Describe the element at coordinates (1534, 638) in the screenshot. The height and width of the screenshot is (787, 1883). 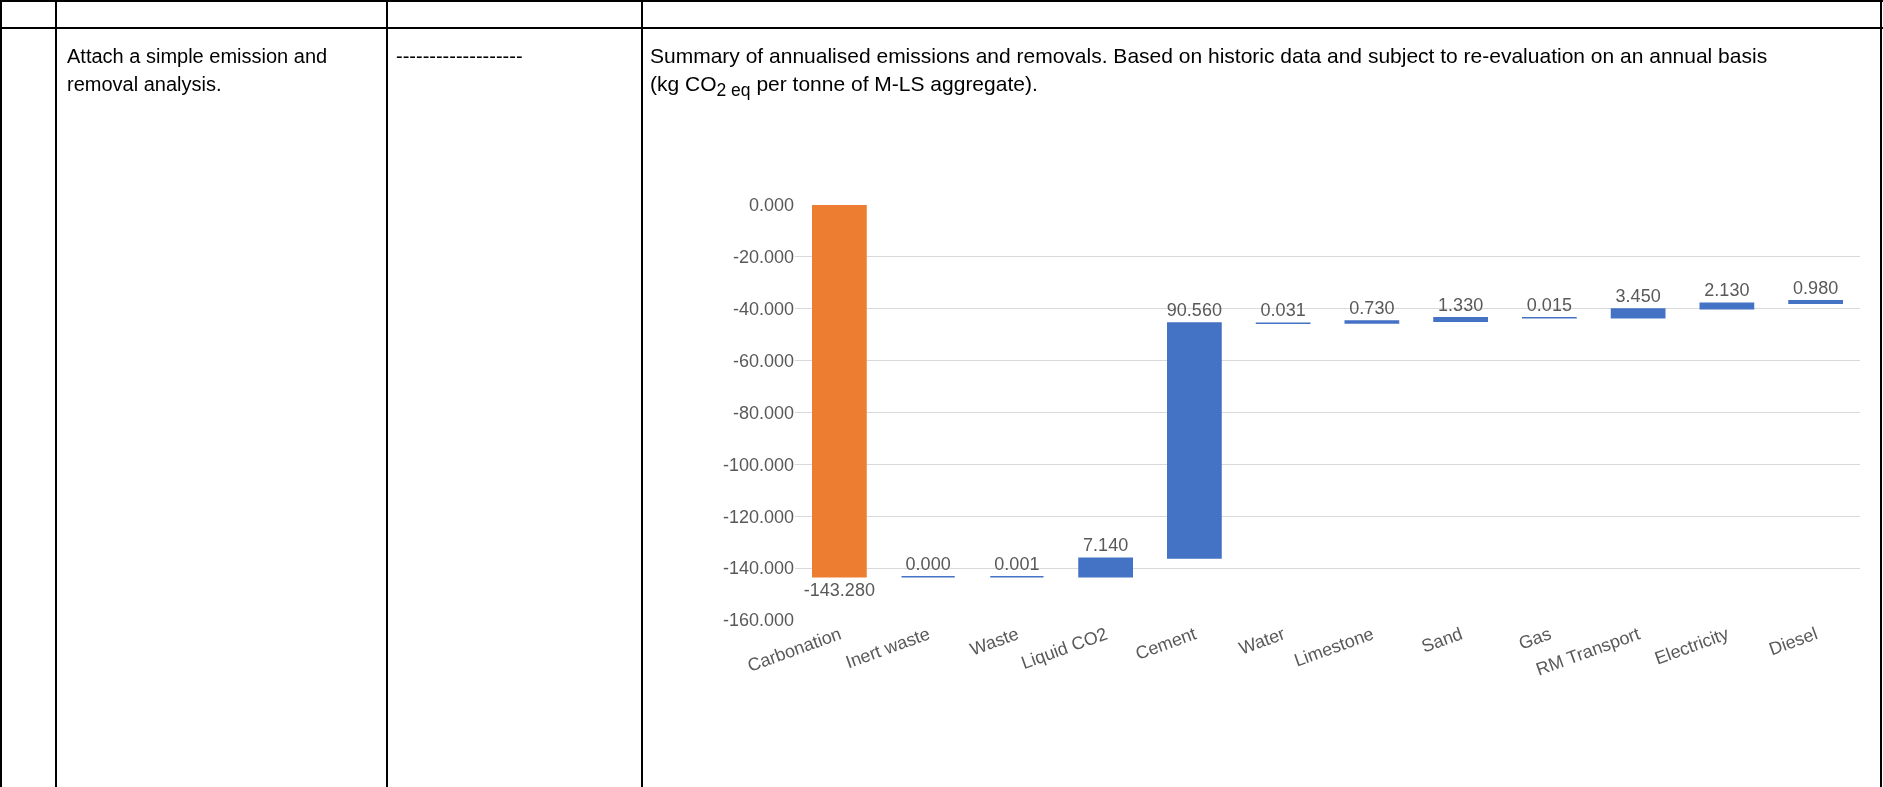
I see `x-tick-label: Gas` at that location.